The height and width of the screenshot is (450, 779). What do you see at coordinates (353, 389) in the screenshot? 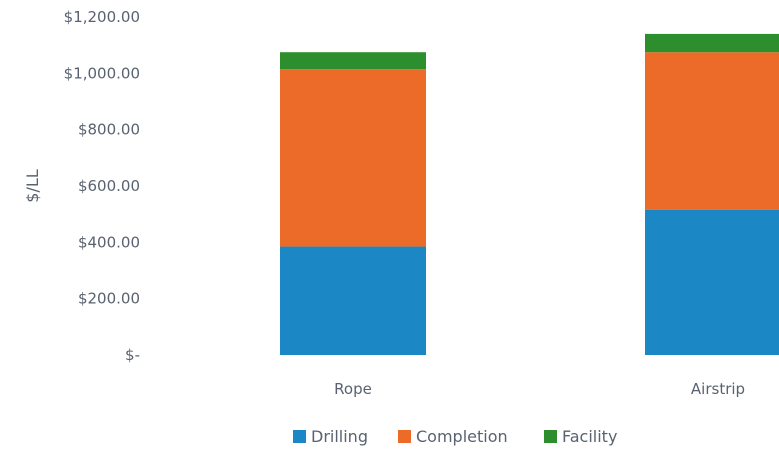
I see `x-category-label: Rope` at bounding box center [353, 389].